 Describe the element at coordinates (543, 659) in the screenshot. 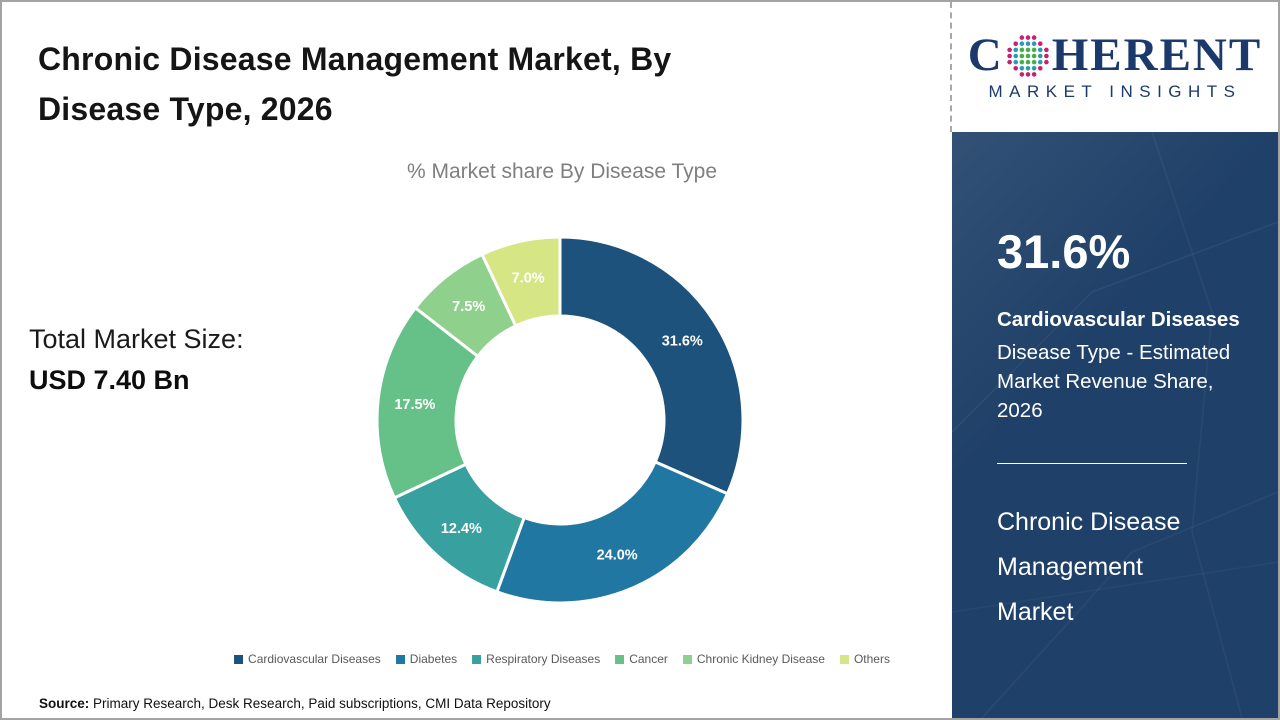

I see `legend-label: Respiratory Diseases` at that location.